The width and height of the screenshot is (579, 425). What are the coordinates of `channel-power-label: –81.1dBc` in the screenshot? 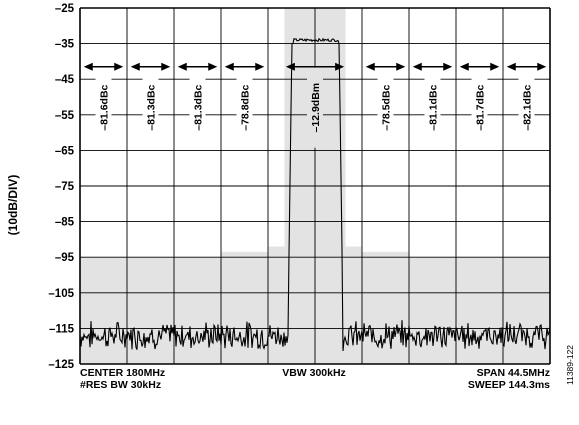 It's located at (434, 107).